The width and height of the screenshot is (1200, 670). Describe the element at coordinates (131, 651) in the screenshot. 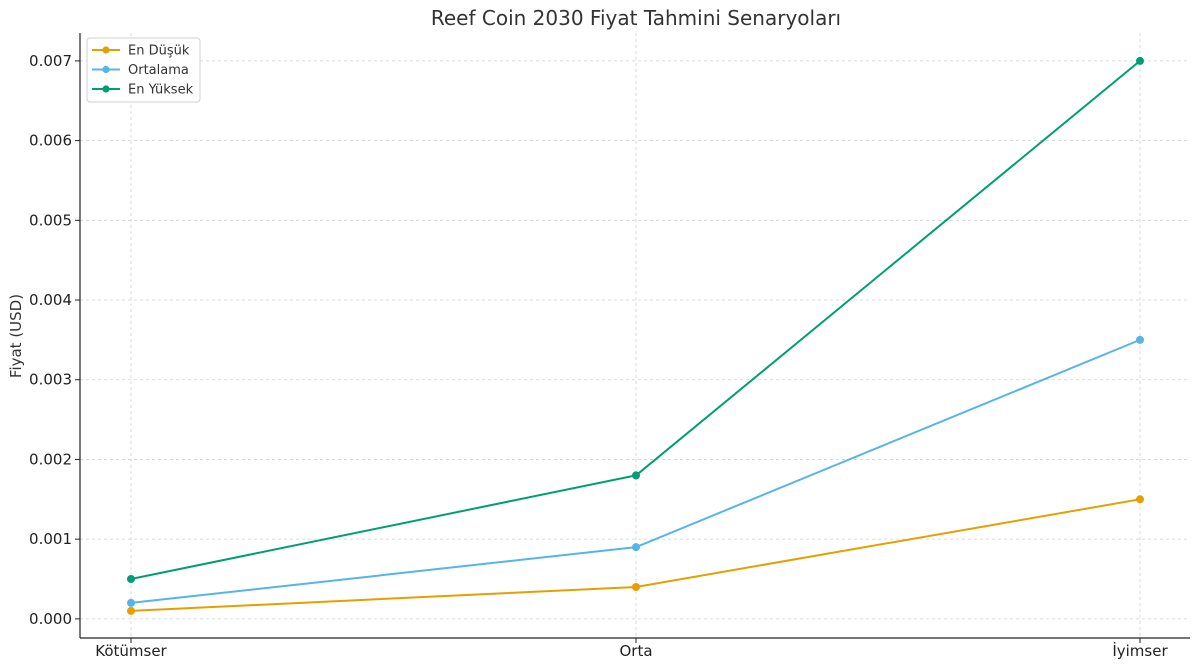

I see `x-tick-label: Kötümser` at that location.